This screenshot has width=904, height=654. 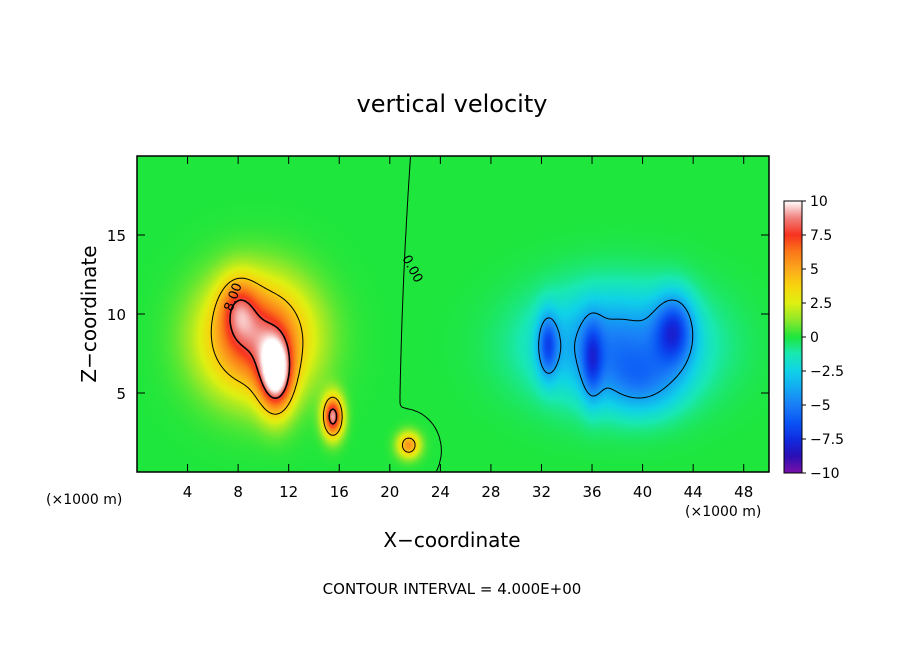 I want to click on x-tick-label: 48, so click(x=743, y=492).